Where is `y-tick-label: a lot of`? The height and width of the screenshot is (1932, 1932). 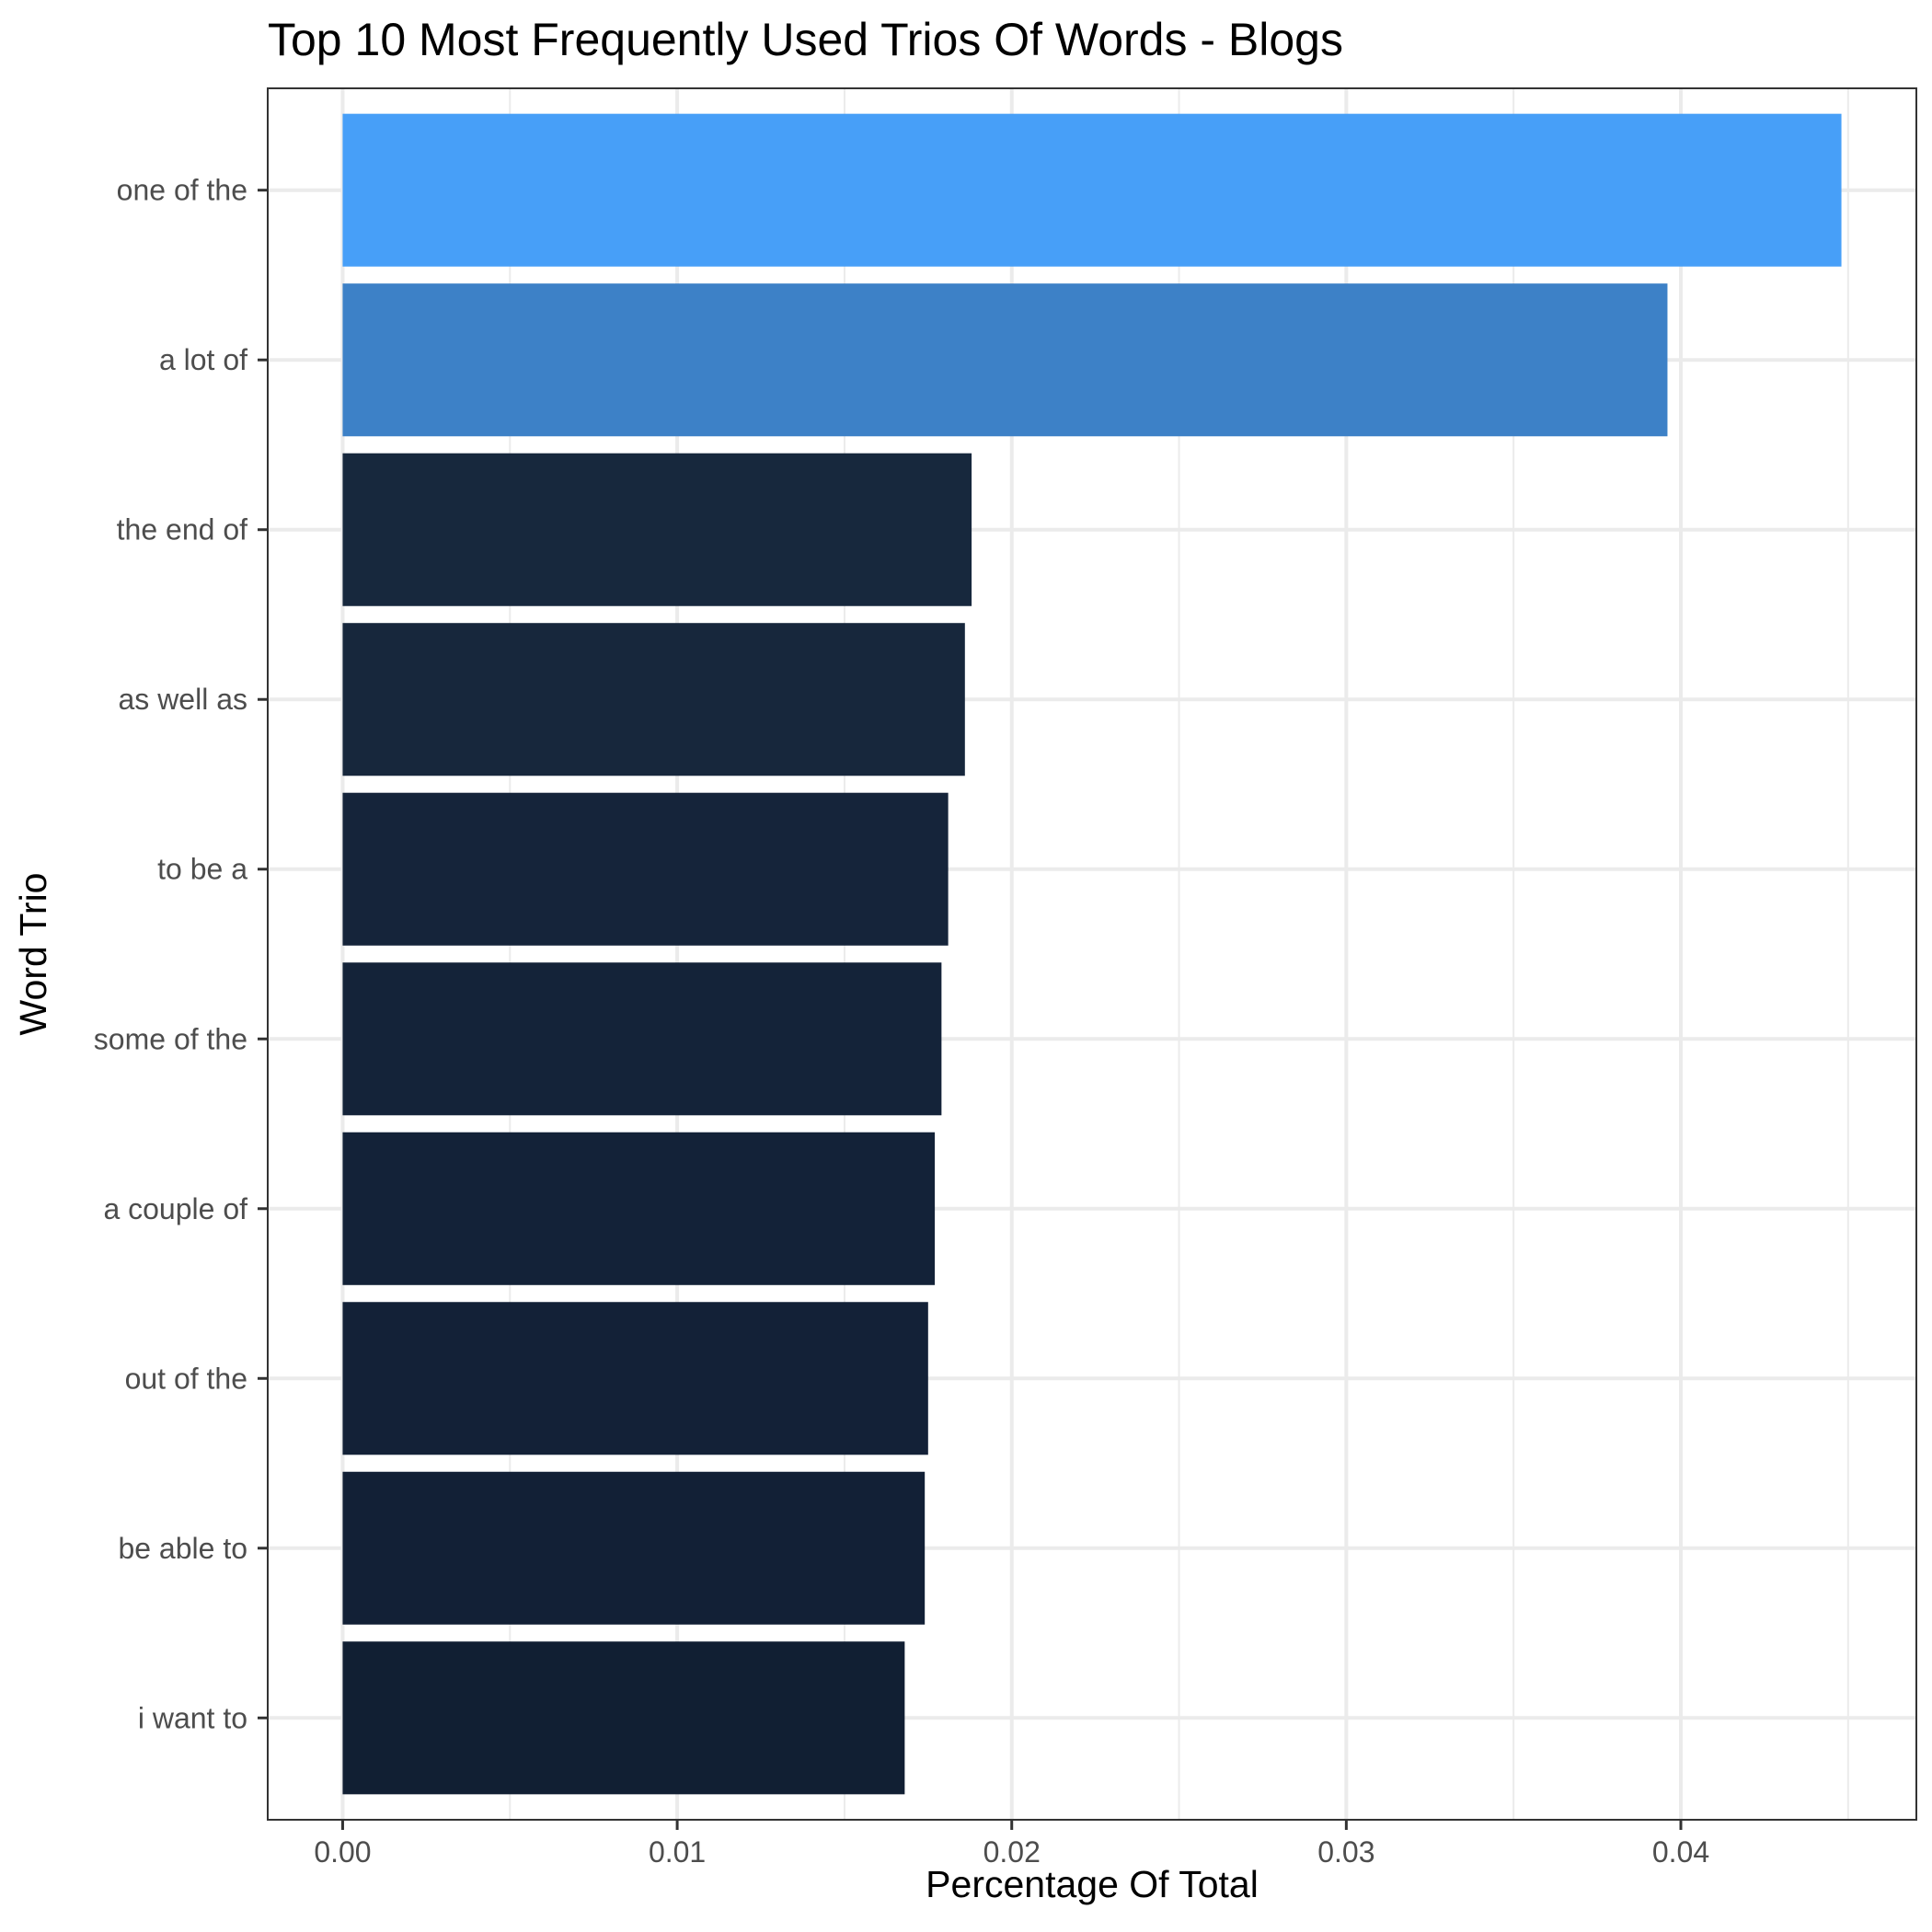
y-tick-label: a lot of is located at coordinates (203, 359).